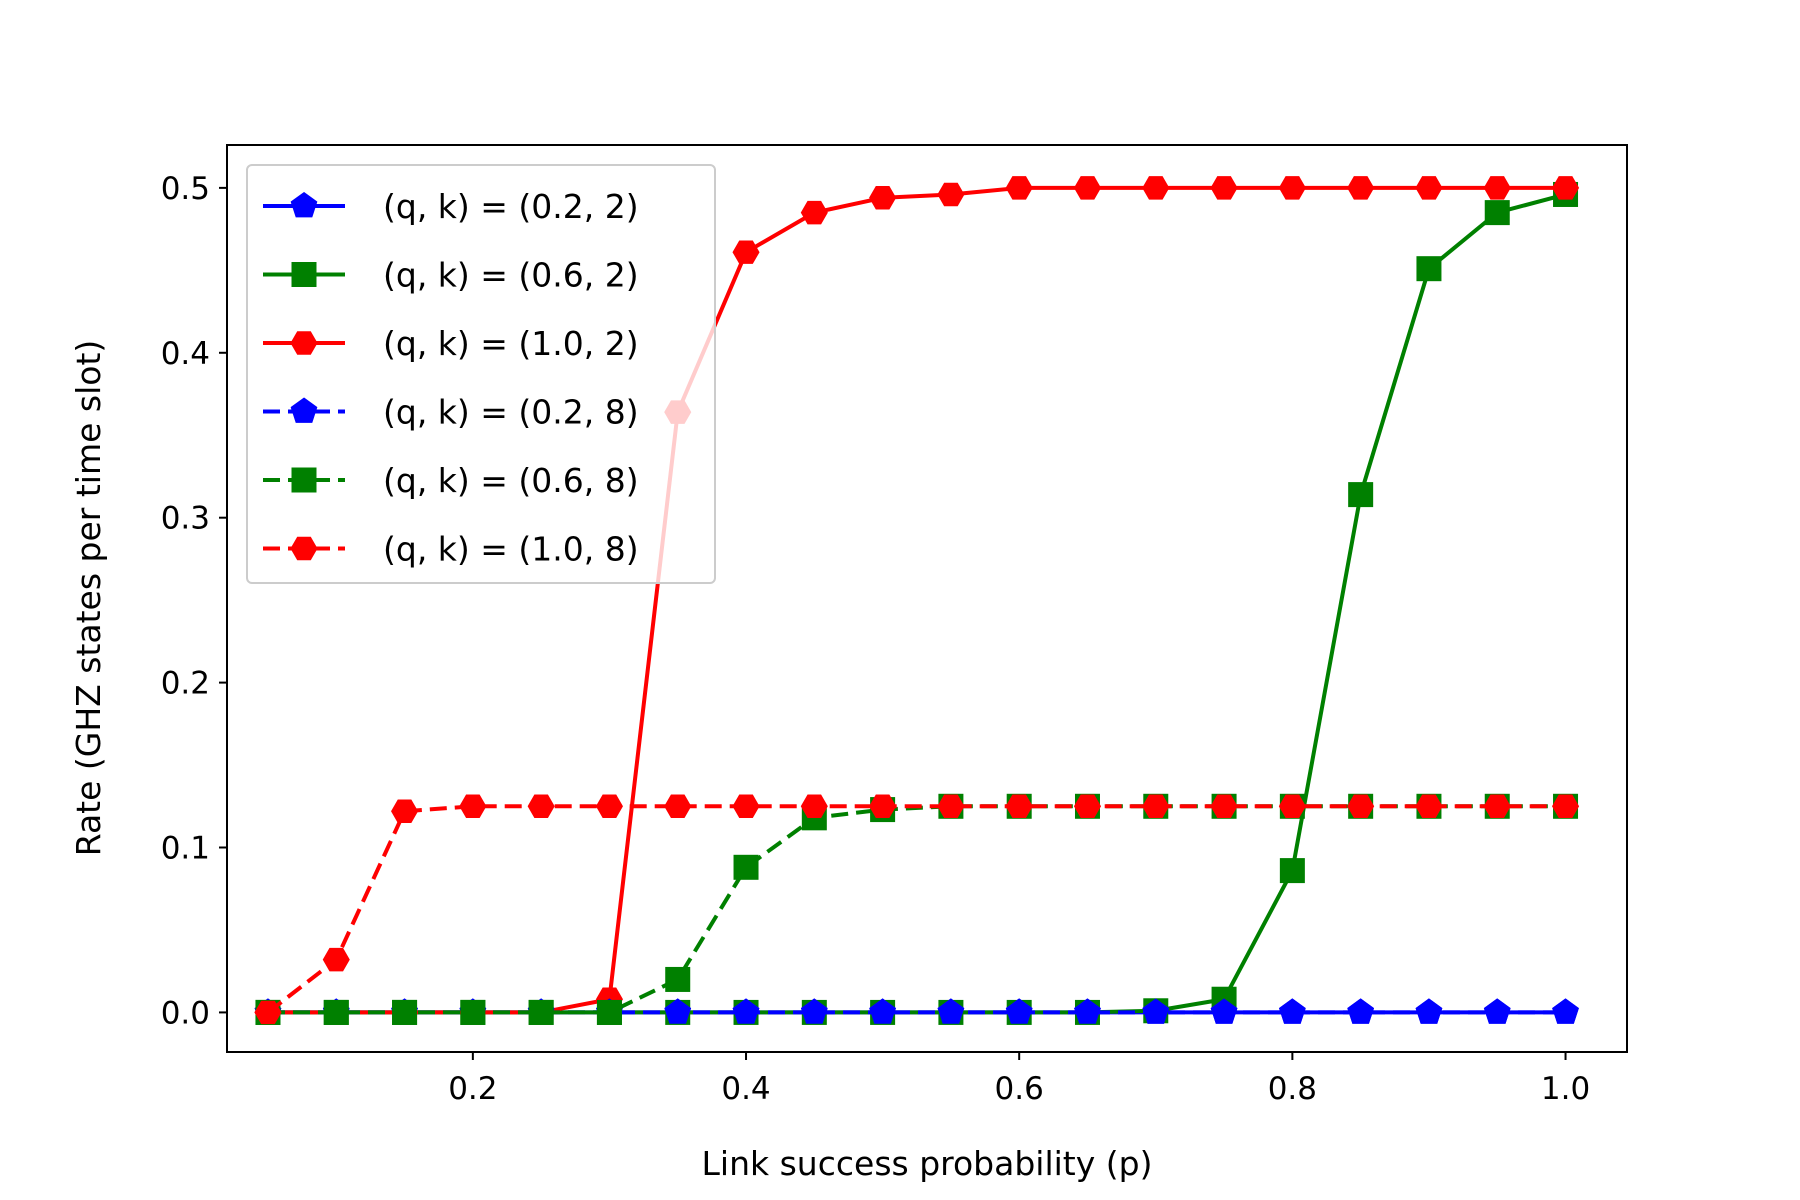 Image resolution: width=1800 pixels, height=1200 pixels. I want to click on y-tick-label: 0.1, so click(185, 849).